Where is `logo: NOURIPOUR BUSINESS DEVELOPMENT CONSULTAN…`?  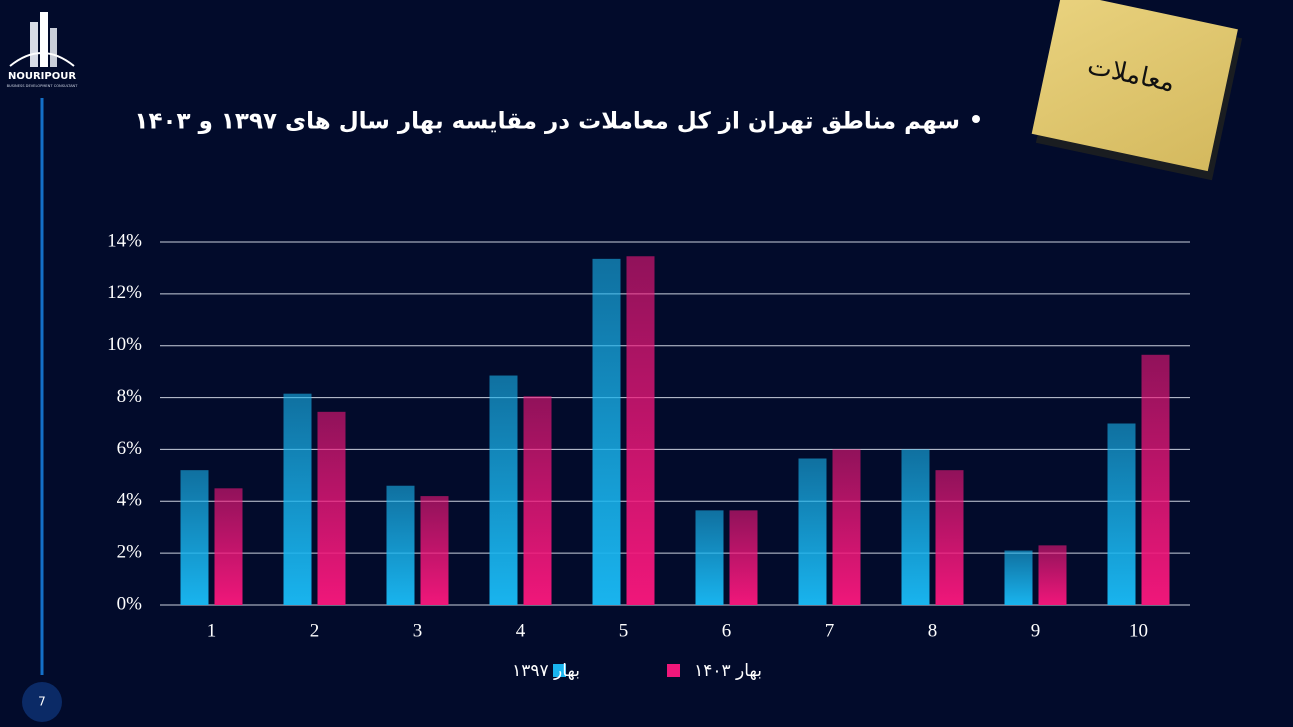 logo: NOURIPOUR BUSINESS DEVELOPMENT CONSULTAN… is located at coordinates (43, 50).